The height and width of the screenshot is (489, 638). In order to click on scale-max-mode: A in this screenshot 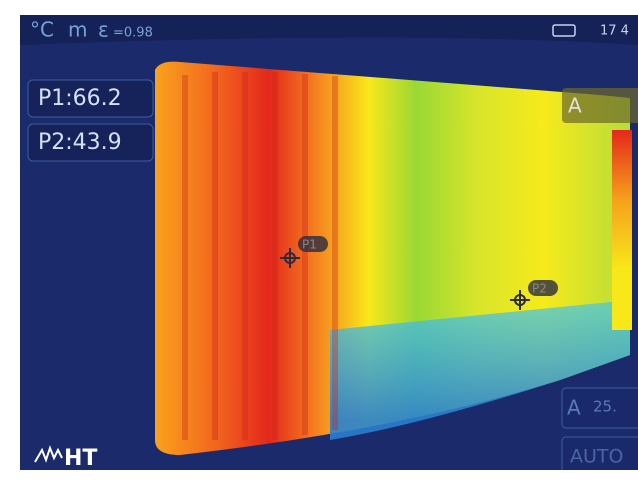, I will do `click(575, 106)`.